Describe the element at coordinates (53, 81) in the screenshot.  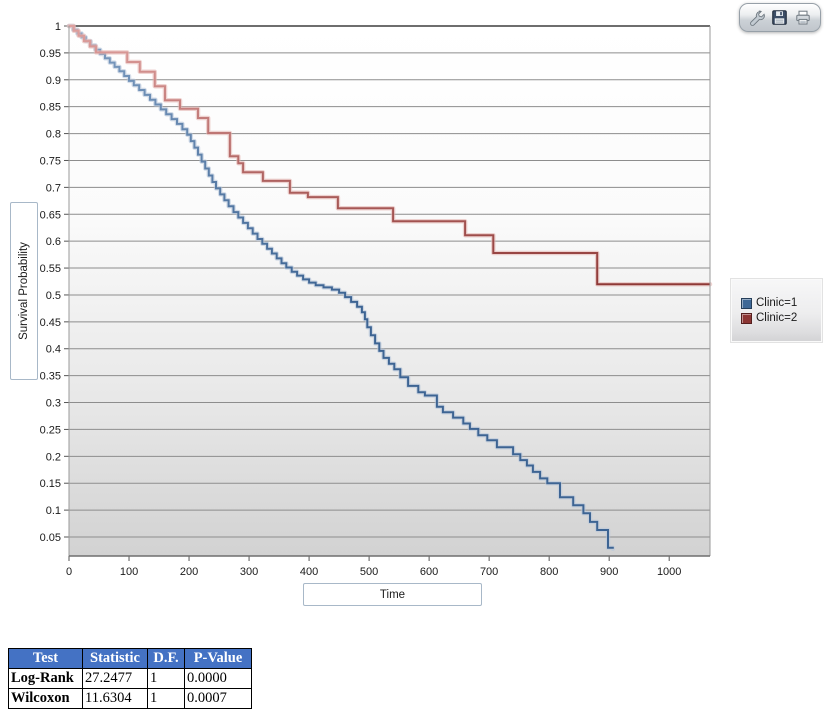
I see `y-tick-label: 0.9` at that location.